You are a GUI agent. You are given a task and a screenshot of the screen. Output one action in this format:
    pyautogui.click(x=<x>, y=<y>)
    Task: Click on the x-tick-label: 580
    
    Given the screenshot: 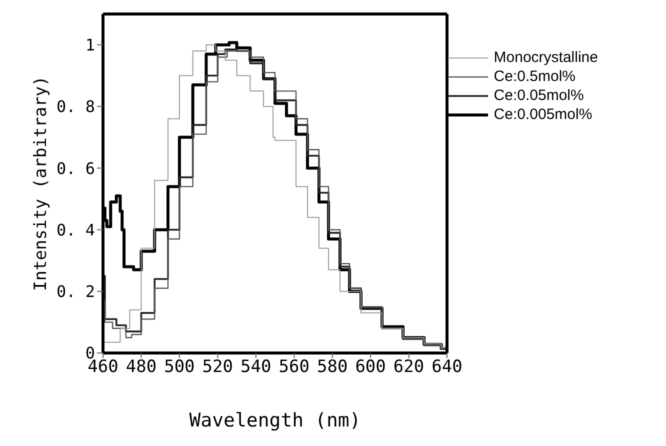 What is the action you would take?
    pyautogui.click(x=332, y=367)
    